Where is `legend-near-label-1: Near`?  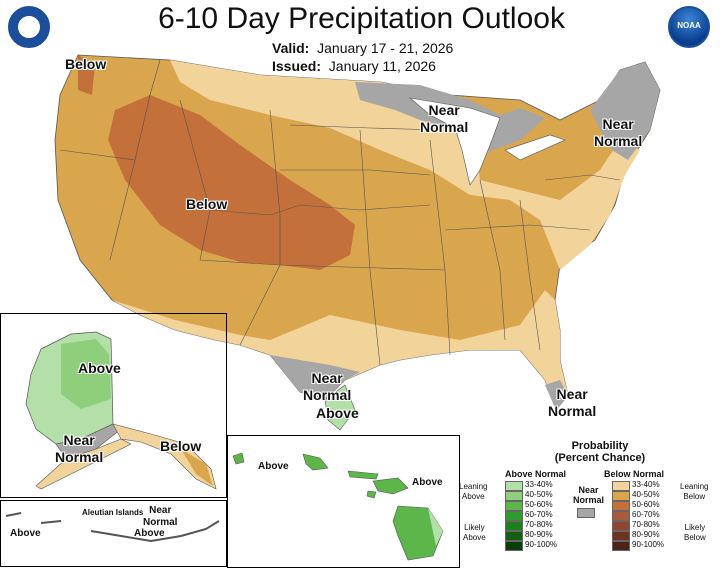
legend-near-label-1: Near is located at coordinates (588, 490).